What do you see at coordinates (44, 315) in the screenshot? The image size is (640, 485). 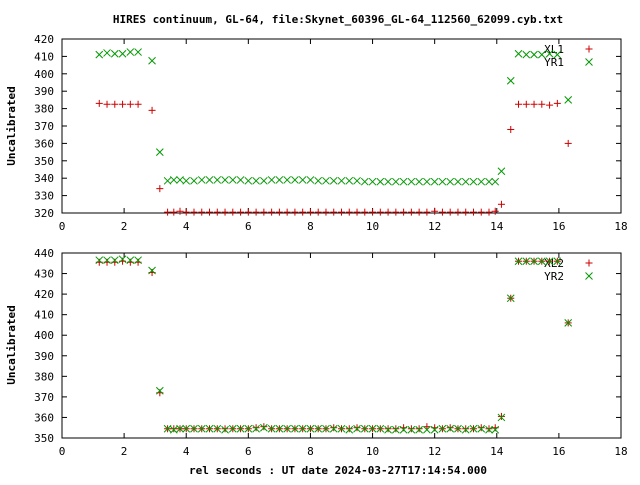 I see `y-tick-label: 410` at bounding box center [44, 315].